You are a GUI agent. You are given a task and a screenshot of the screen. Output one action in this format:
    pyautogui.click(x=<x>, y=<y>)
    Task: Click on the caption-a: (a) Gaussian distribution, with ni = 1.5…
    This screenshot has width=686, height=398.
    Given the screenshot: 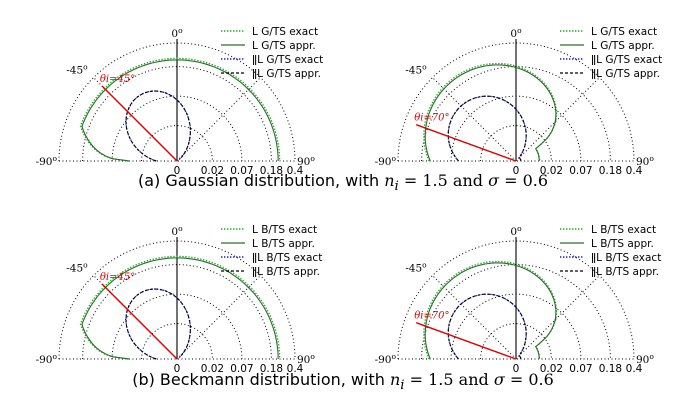 What is the action you would take?
    pyautogui.click(x=343, y=183)
    